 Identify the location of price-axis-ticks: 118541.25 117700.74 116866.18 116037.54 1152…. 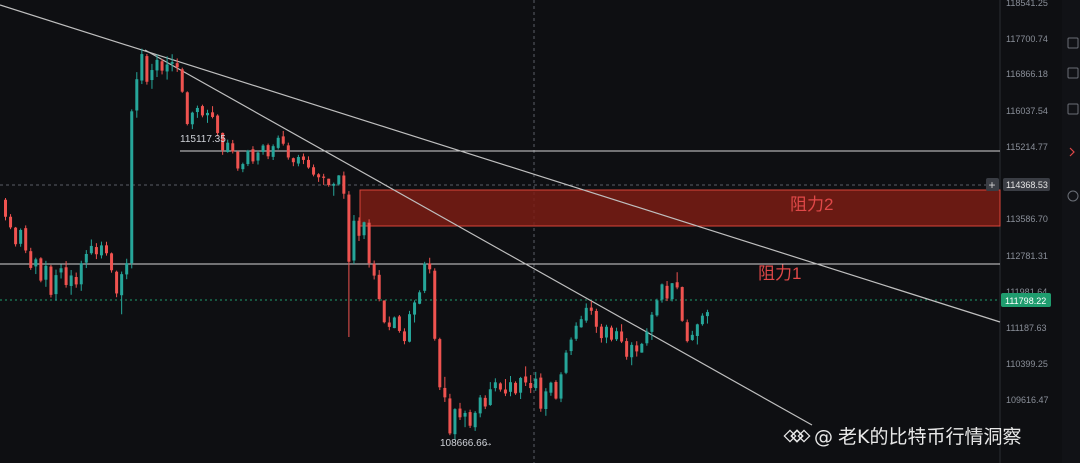
(1027, 202).